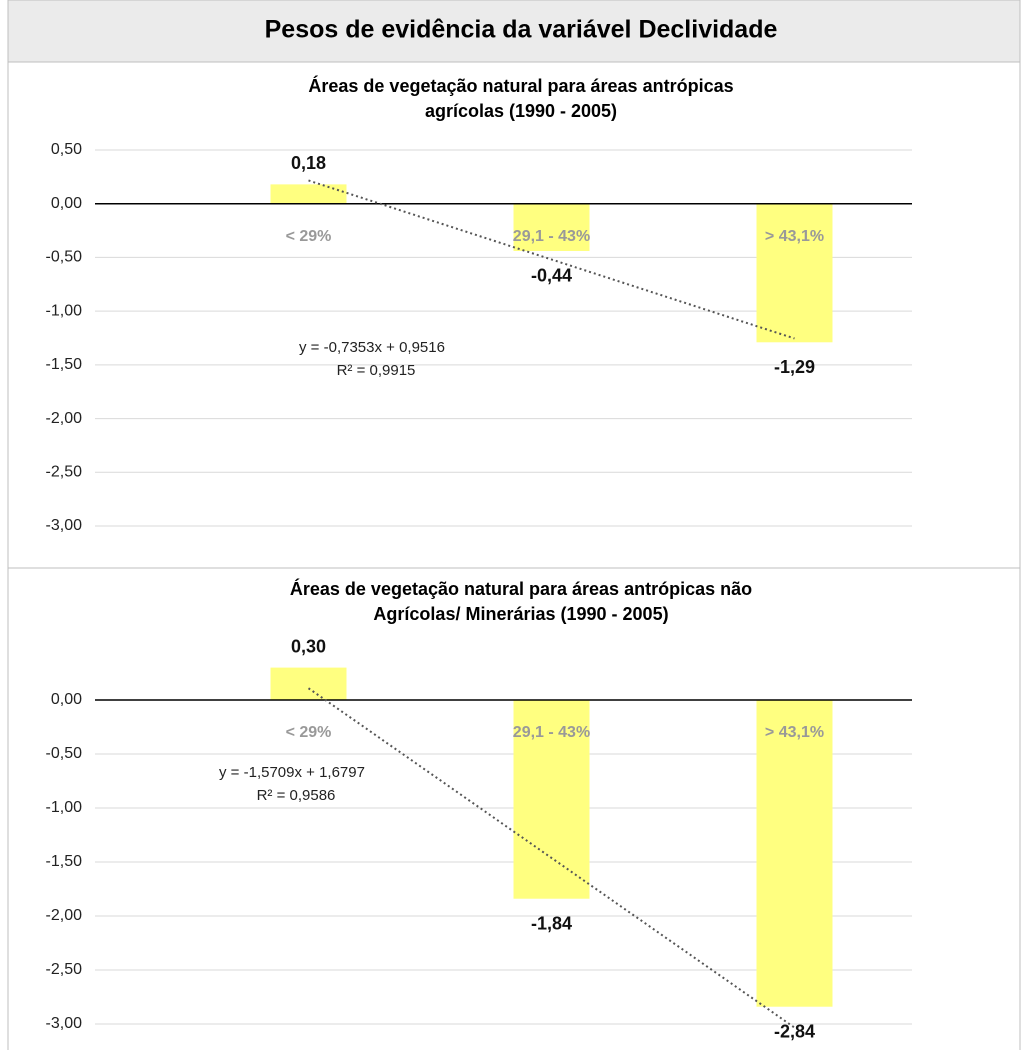 The image size is (1028, 1050). I want to click on data-label: -1,84, so click(551, 923).